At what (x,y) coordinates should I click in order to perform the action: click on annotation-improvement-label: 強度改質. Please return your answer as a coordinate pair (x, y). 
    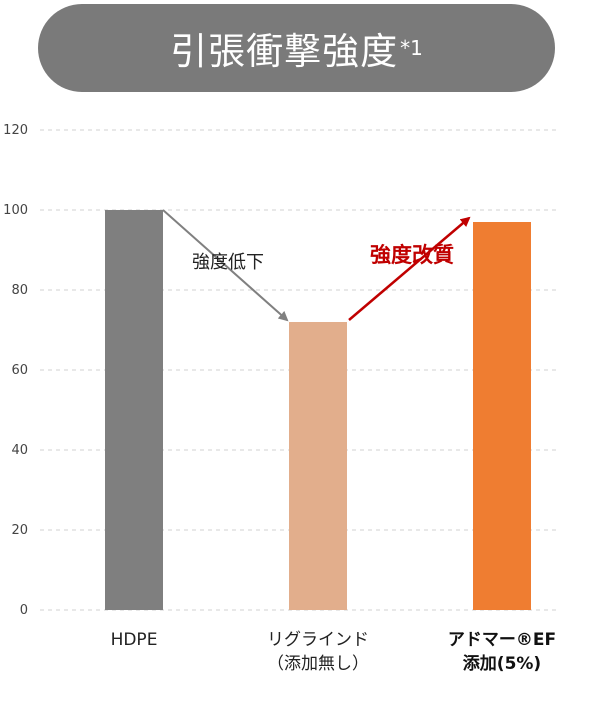
    Looking at the image, I should click on (412, 255).